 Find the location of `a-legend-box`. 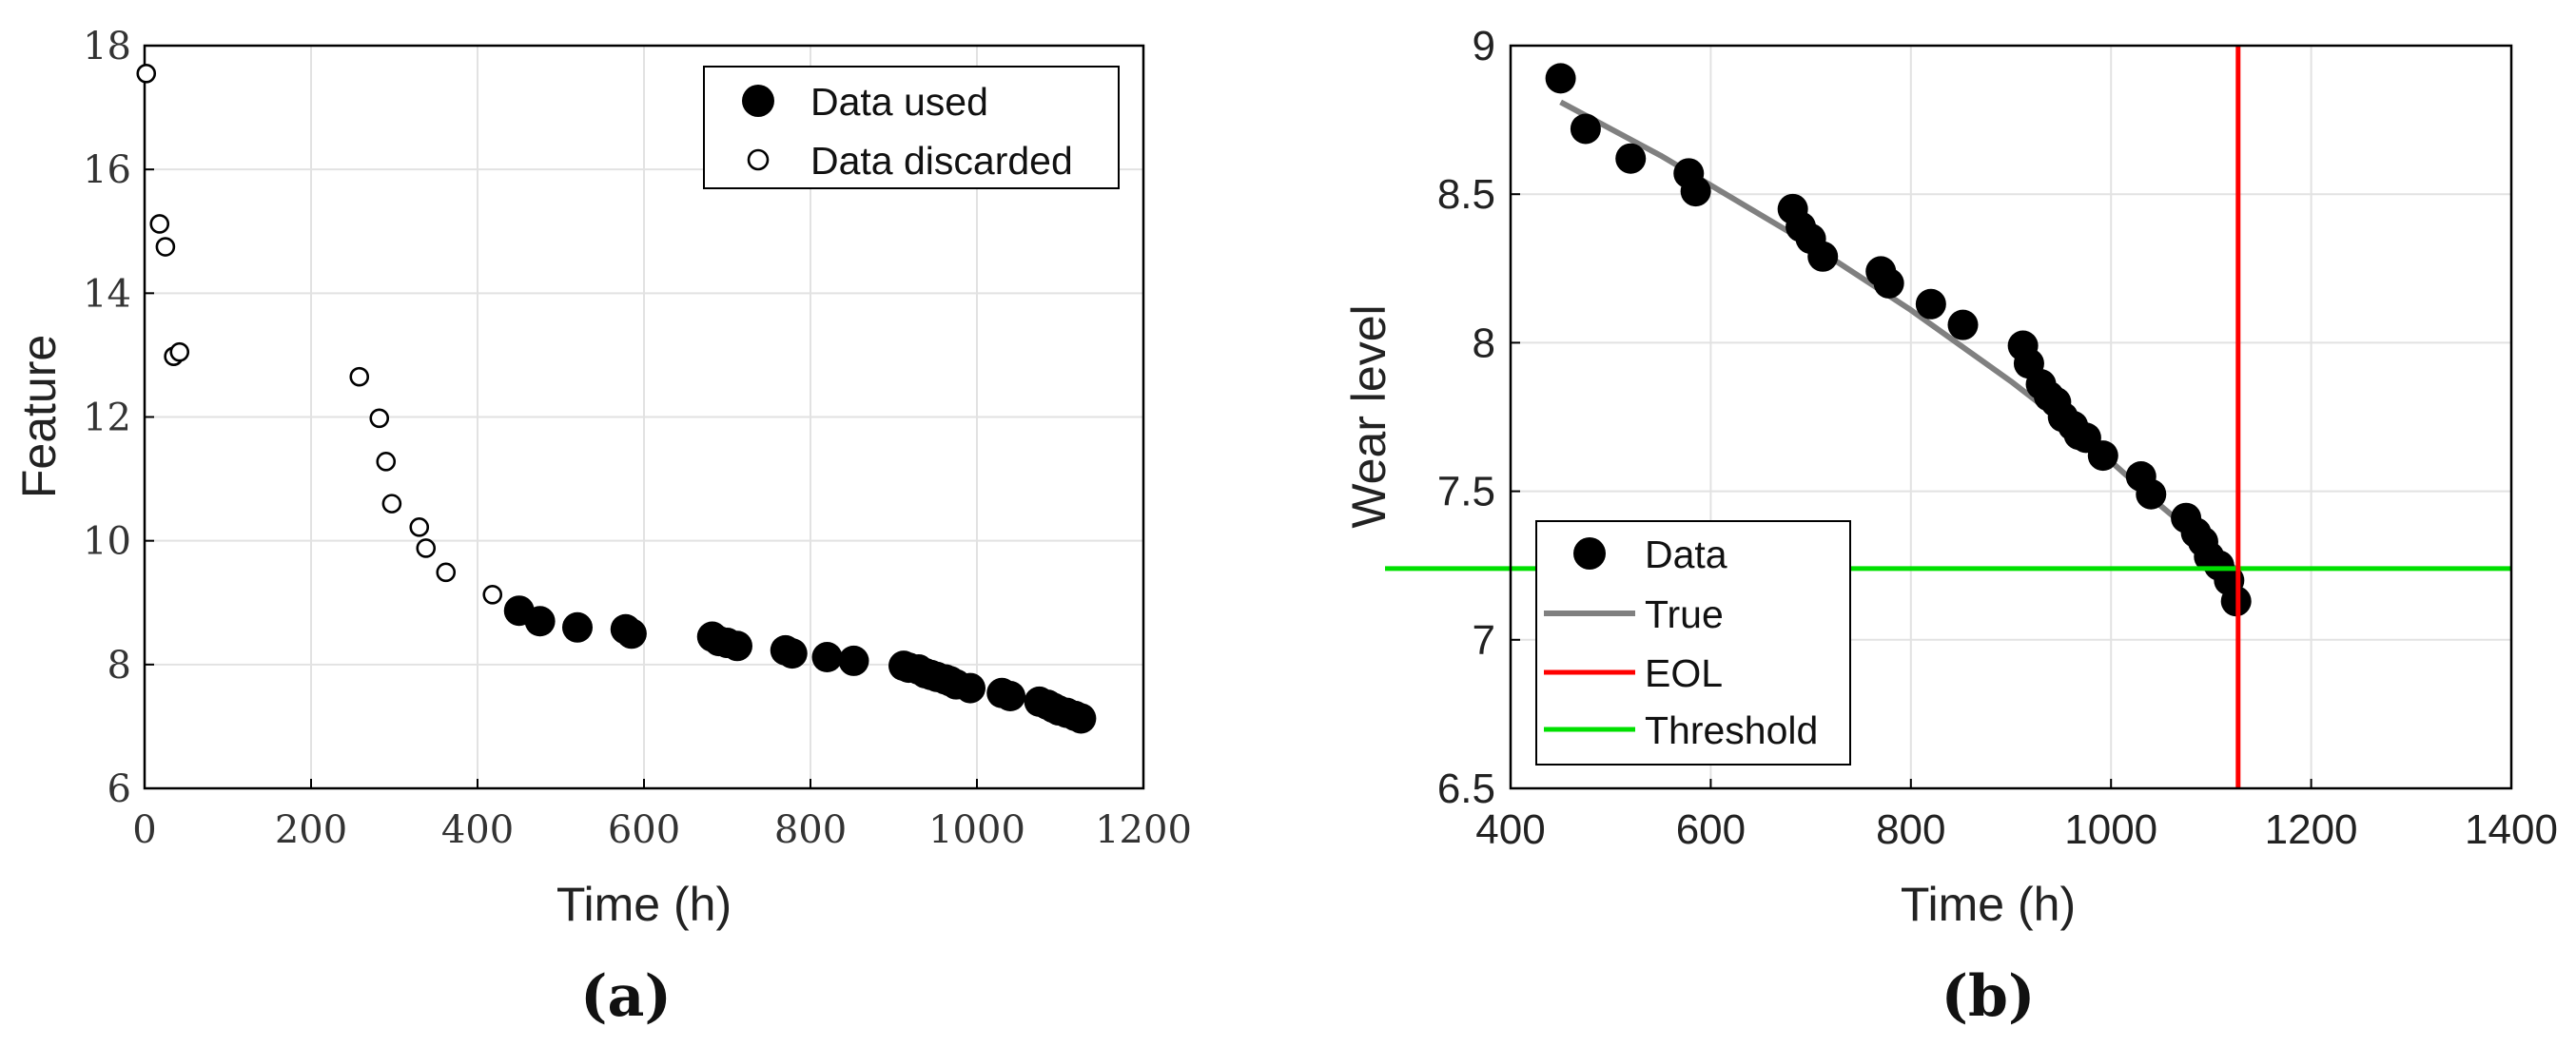

a-legend-box is located at coordinates (912, 127).